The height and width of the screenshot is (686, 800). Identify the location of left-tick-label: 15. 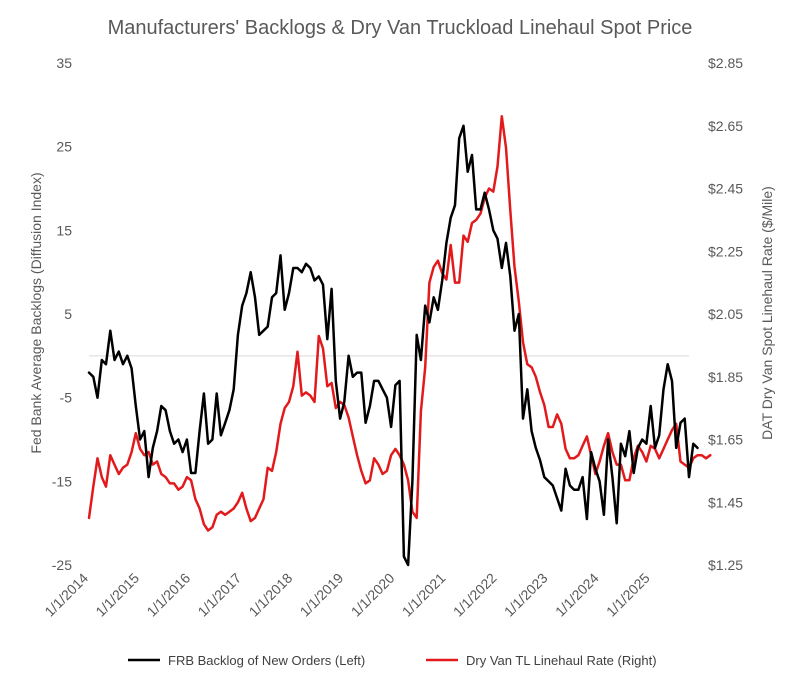
(64, 230).